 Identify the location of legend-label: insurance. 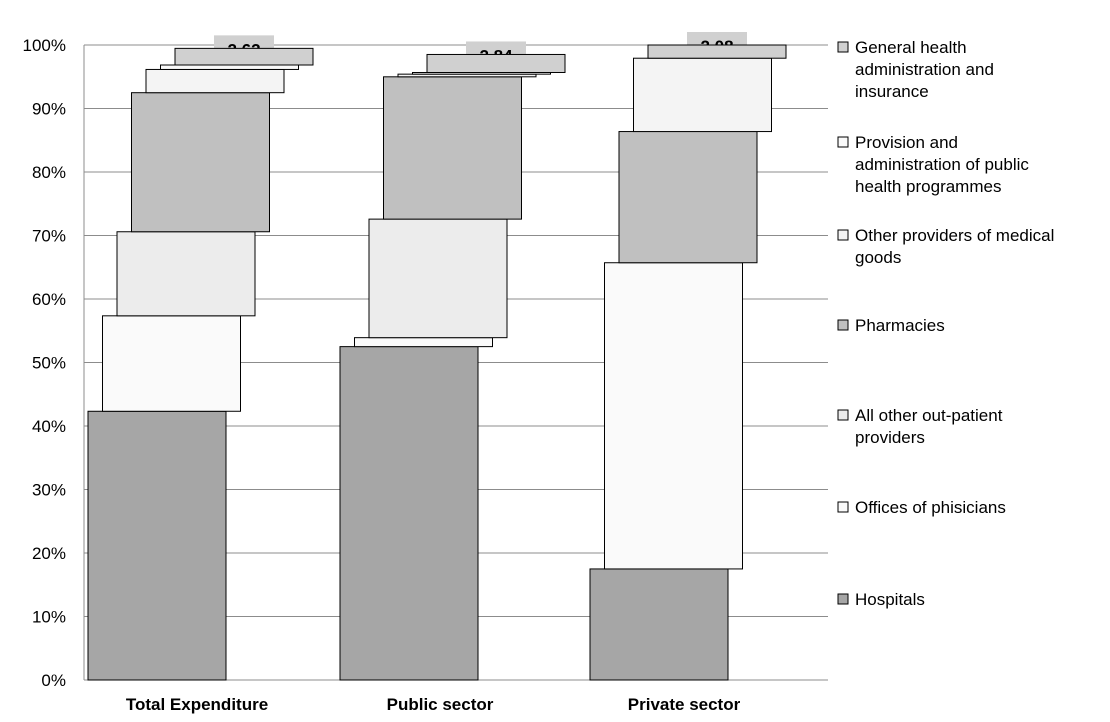
(892, 91).